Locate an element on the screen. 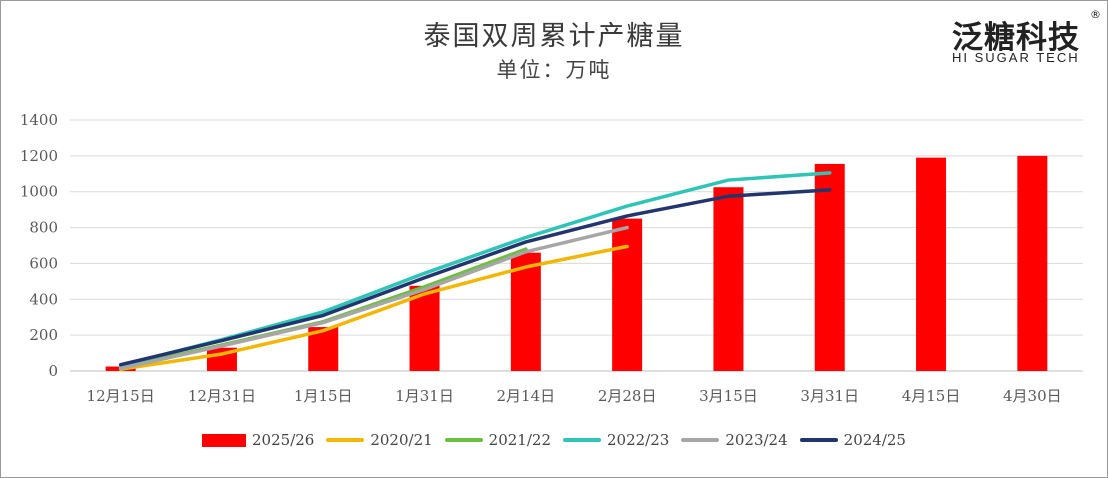 The image size is (1108, 478). y-tick-label: 1000 is located at coordinates (39, 192).